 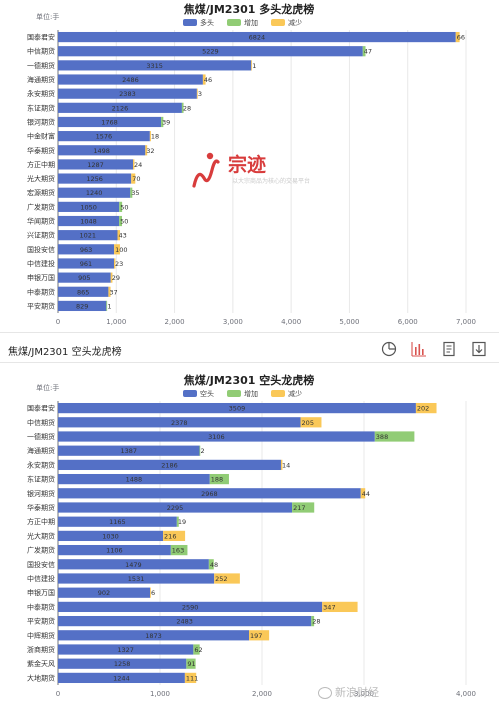 I want to click on chart1-data-label-增加-6: 39, so click(x=166, y=122).